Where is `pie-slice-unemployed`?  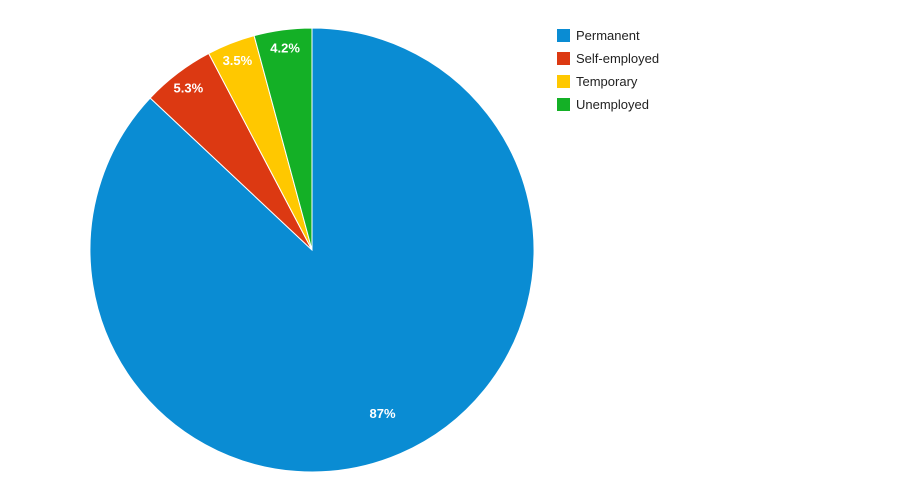
pie-slice-unemployed is located at coordinates (283, 139).